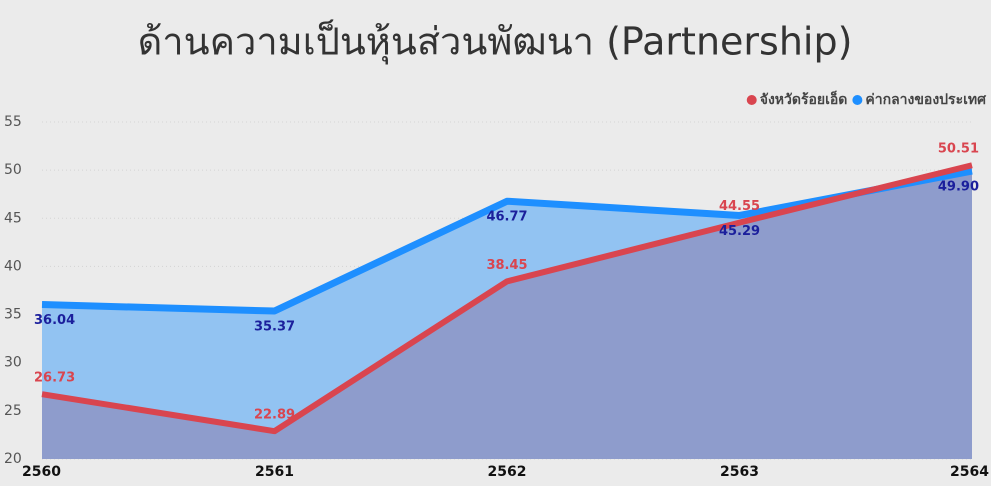 This screenshot has width=991, height=486. What do you see at coordinates (926, 100) in the screenshot?
I see `legend-label: ค่ากลางของประเทศ` at bounding box center [926, 100].